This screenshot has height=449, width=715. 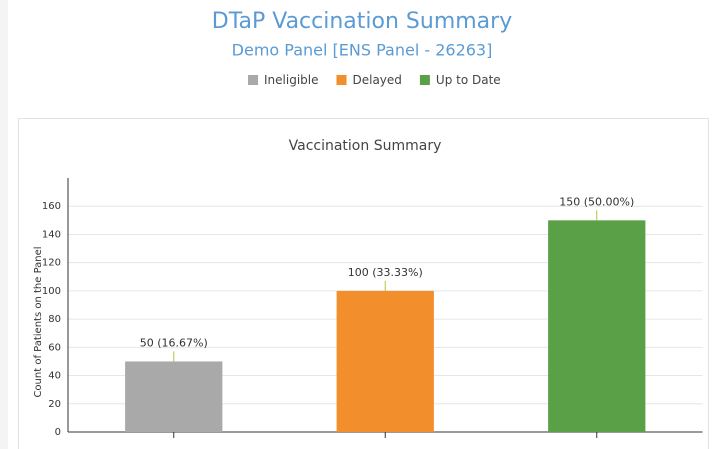 I want to click on page-title: DTaP Vaccination Summary, so click(x=362, y=21).